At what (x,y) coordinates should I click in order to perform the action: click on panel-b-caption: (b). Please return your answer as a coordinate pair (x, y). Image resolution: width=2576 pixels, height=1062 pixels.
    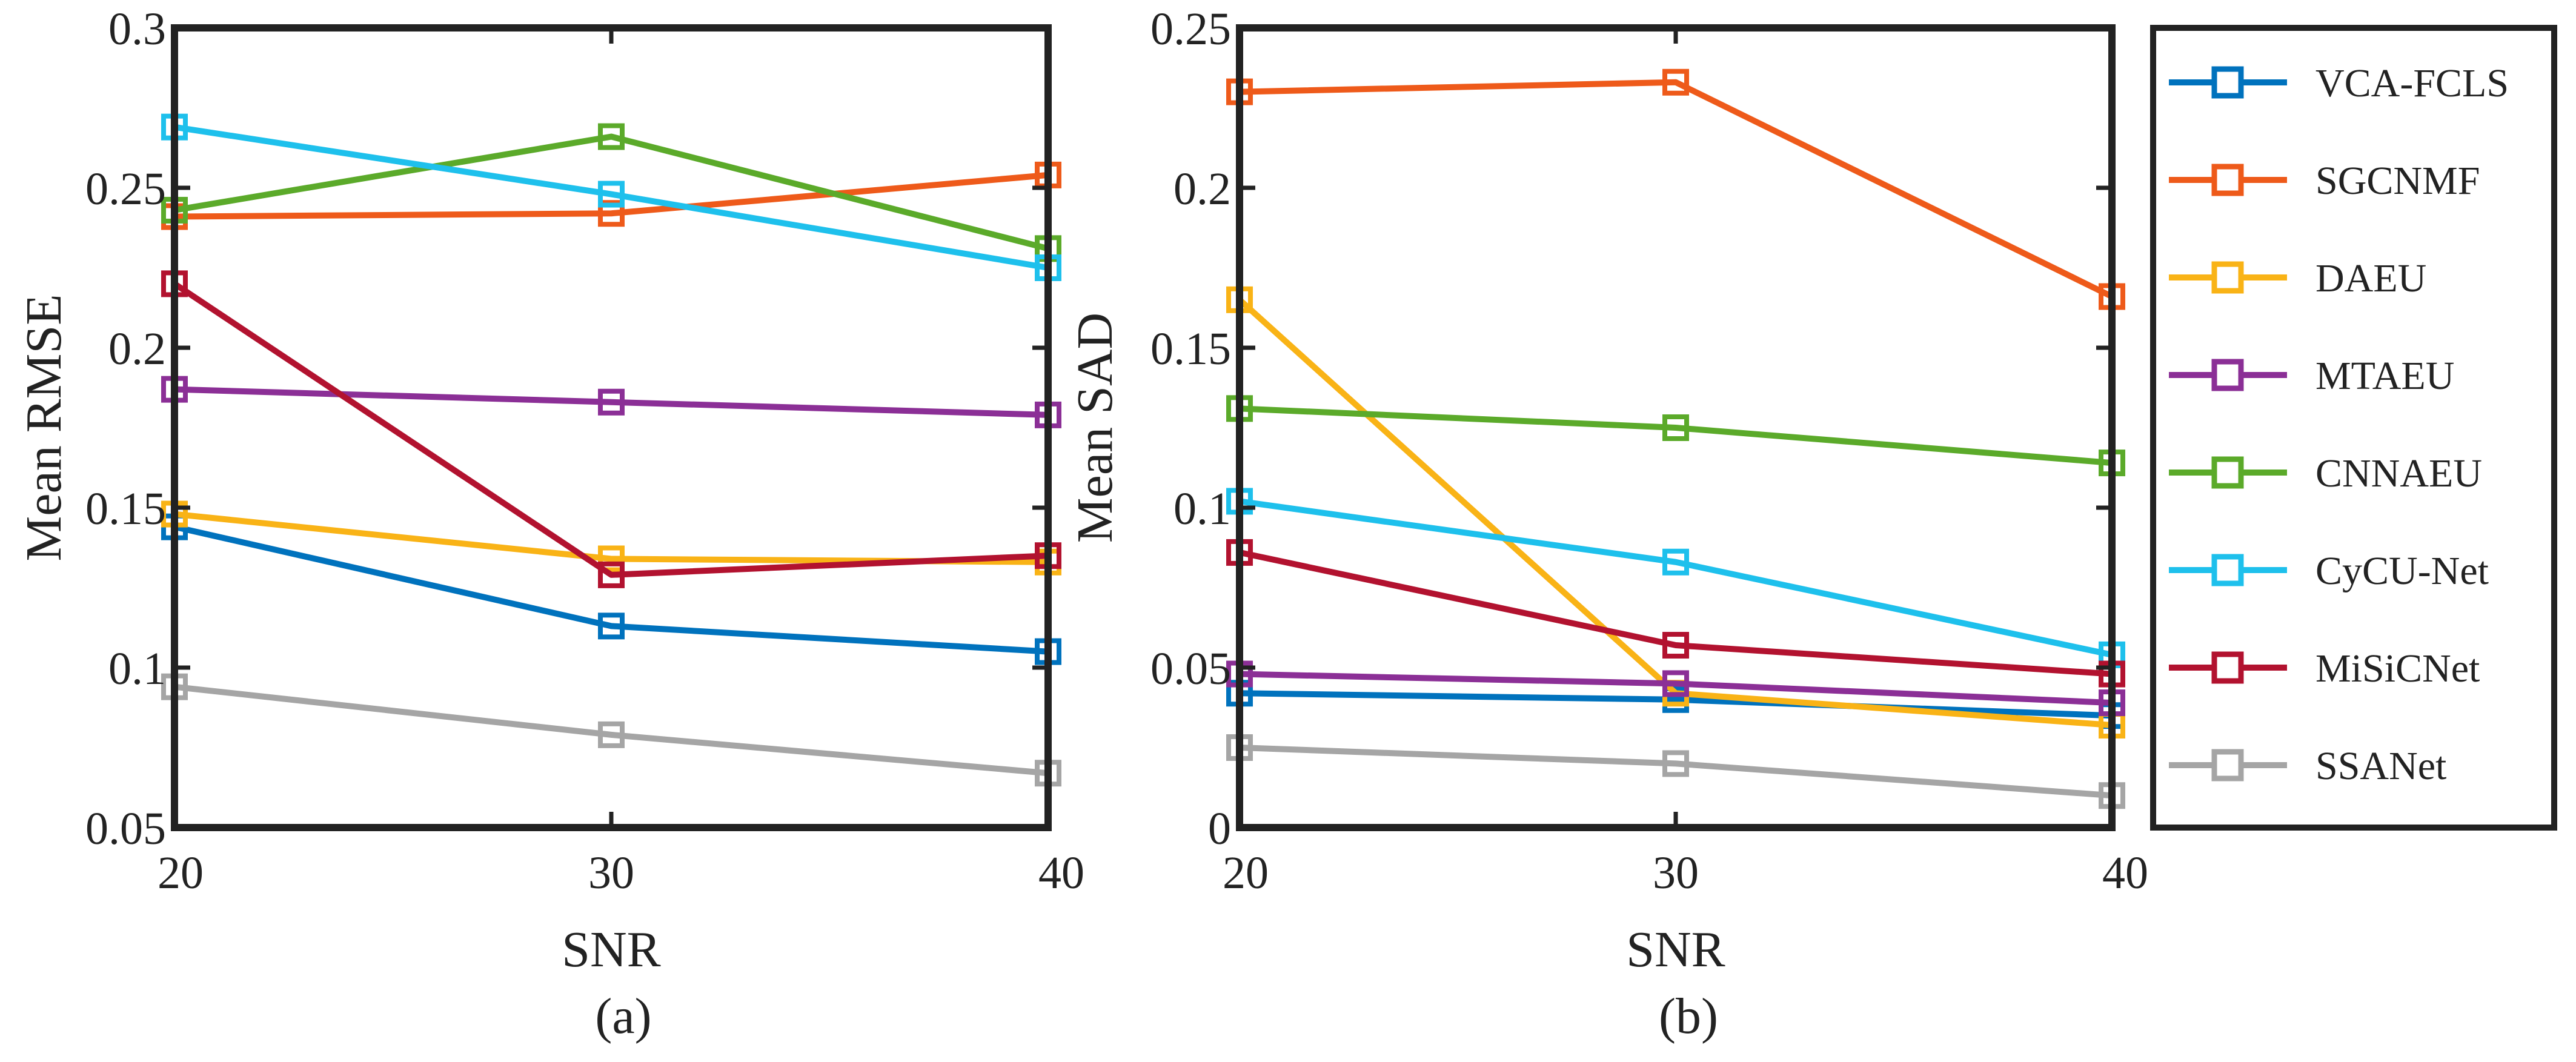
    Looking at the image, I should click on (1688, 1016).